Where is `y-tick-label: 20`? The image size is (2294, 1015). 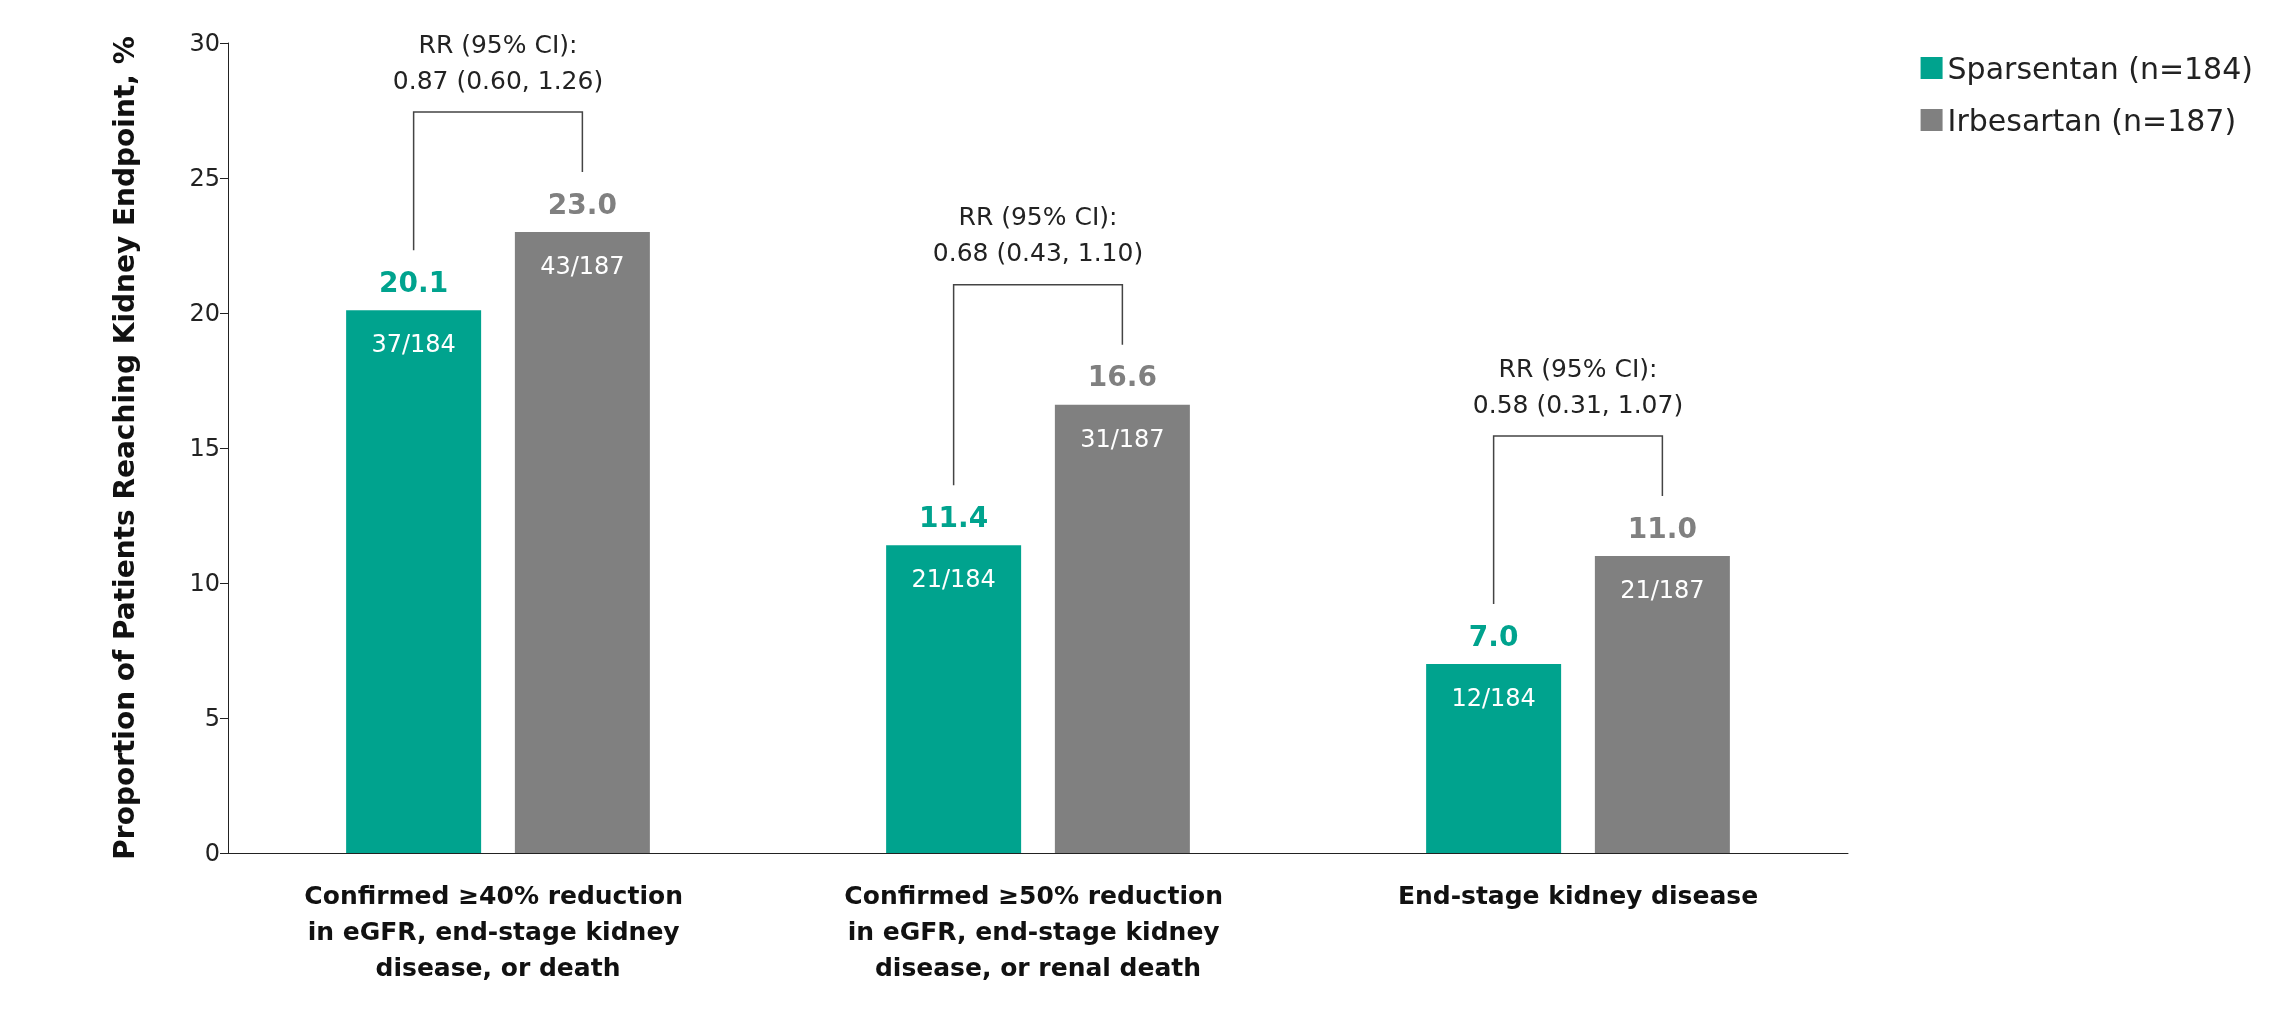
y-tick-label: 20 is located at coordinates (204, 313).